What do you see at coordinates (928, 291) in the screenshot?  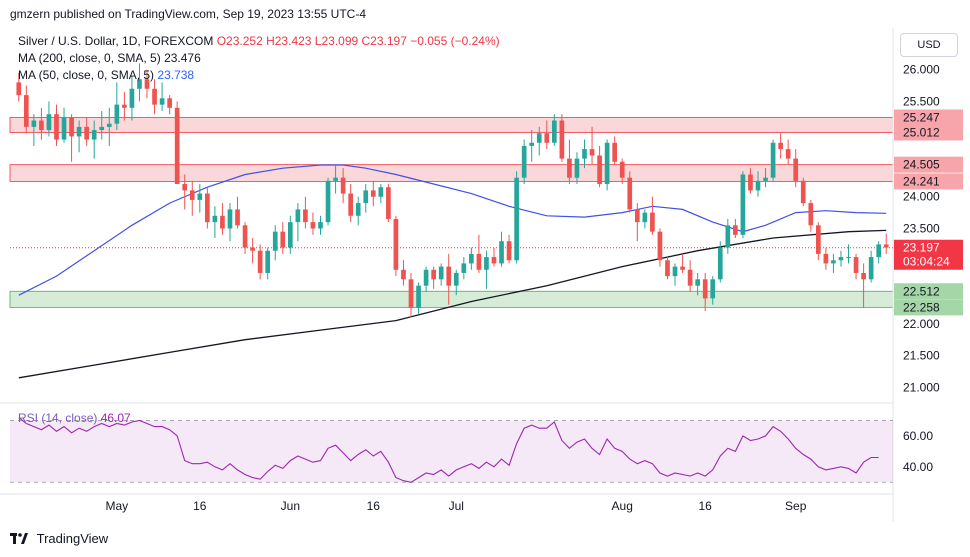 I see `price-level-label: 22.512` at bounding box center [928, 291].